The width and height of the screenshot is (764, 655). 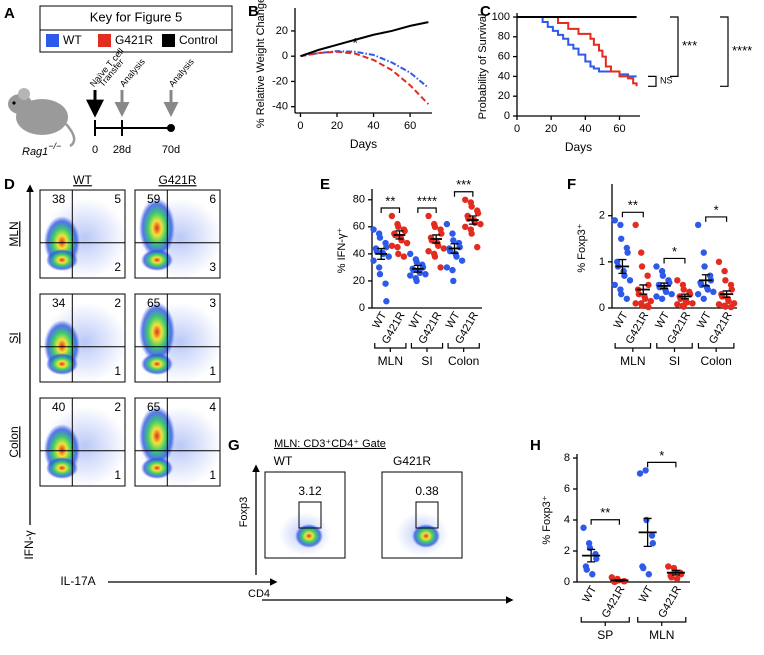 I want to click on legend-swatch, so click(x=168, y=40).